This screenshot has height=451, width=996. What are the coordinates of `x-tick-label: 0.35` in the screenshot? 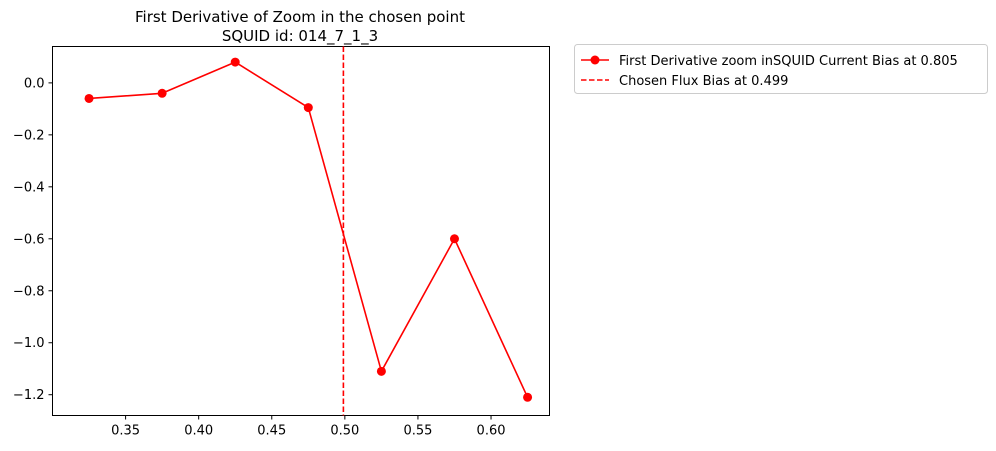 It's located at (125, 431).